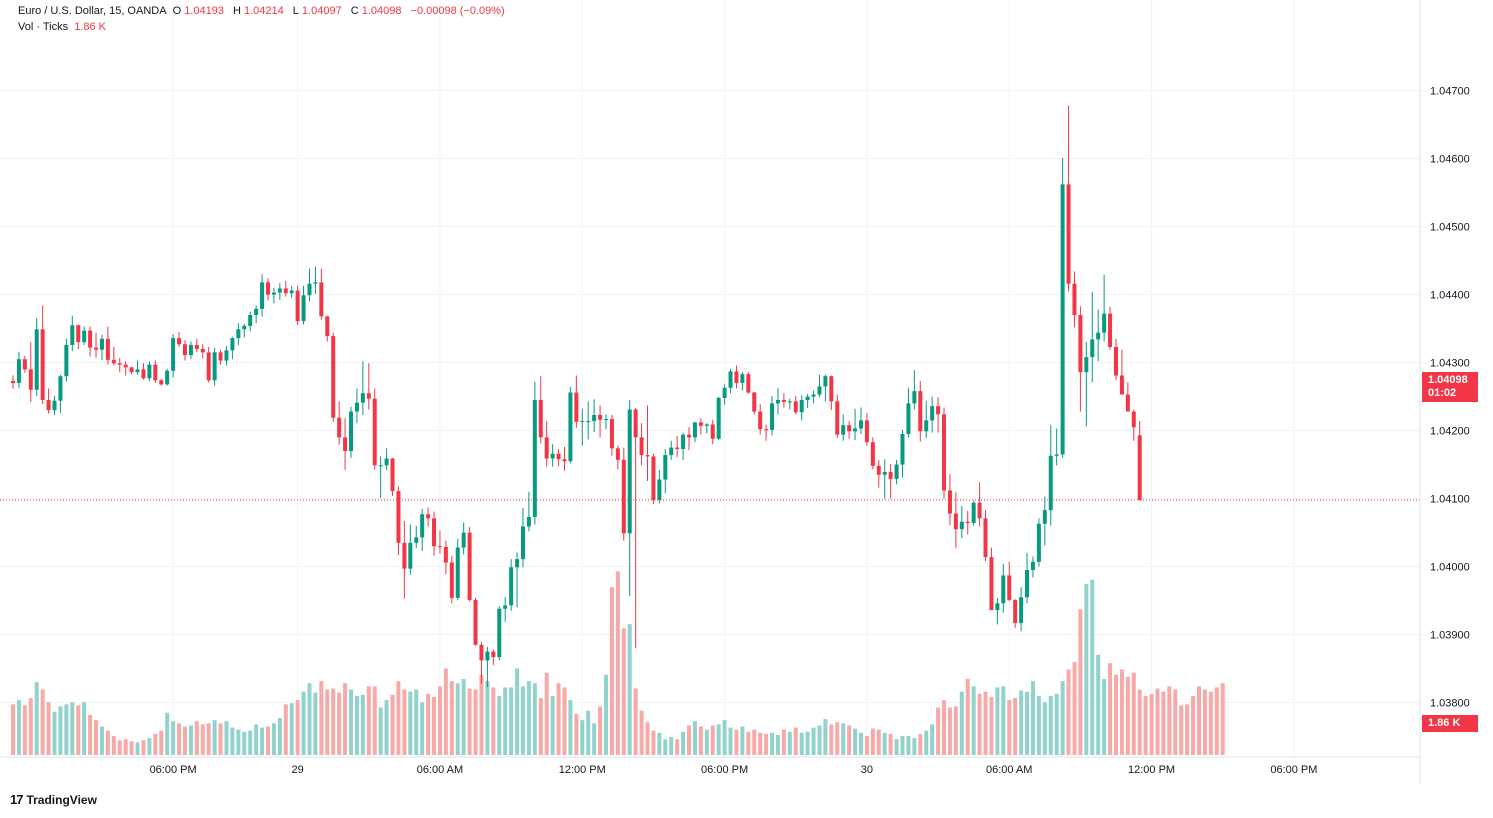 The image size is (1493, 818). What do you see at coordinates (1448, 380) in the screenshot?
I see `last-price-value: 1.04098` at bounding box center [1448, 380].